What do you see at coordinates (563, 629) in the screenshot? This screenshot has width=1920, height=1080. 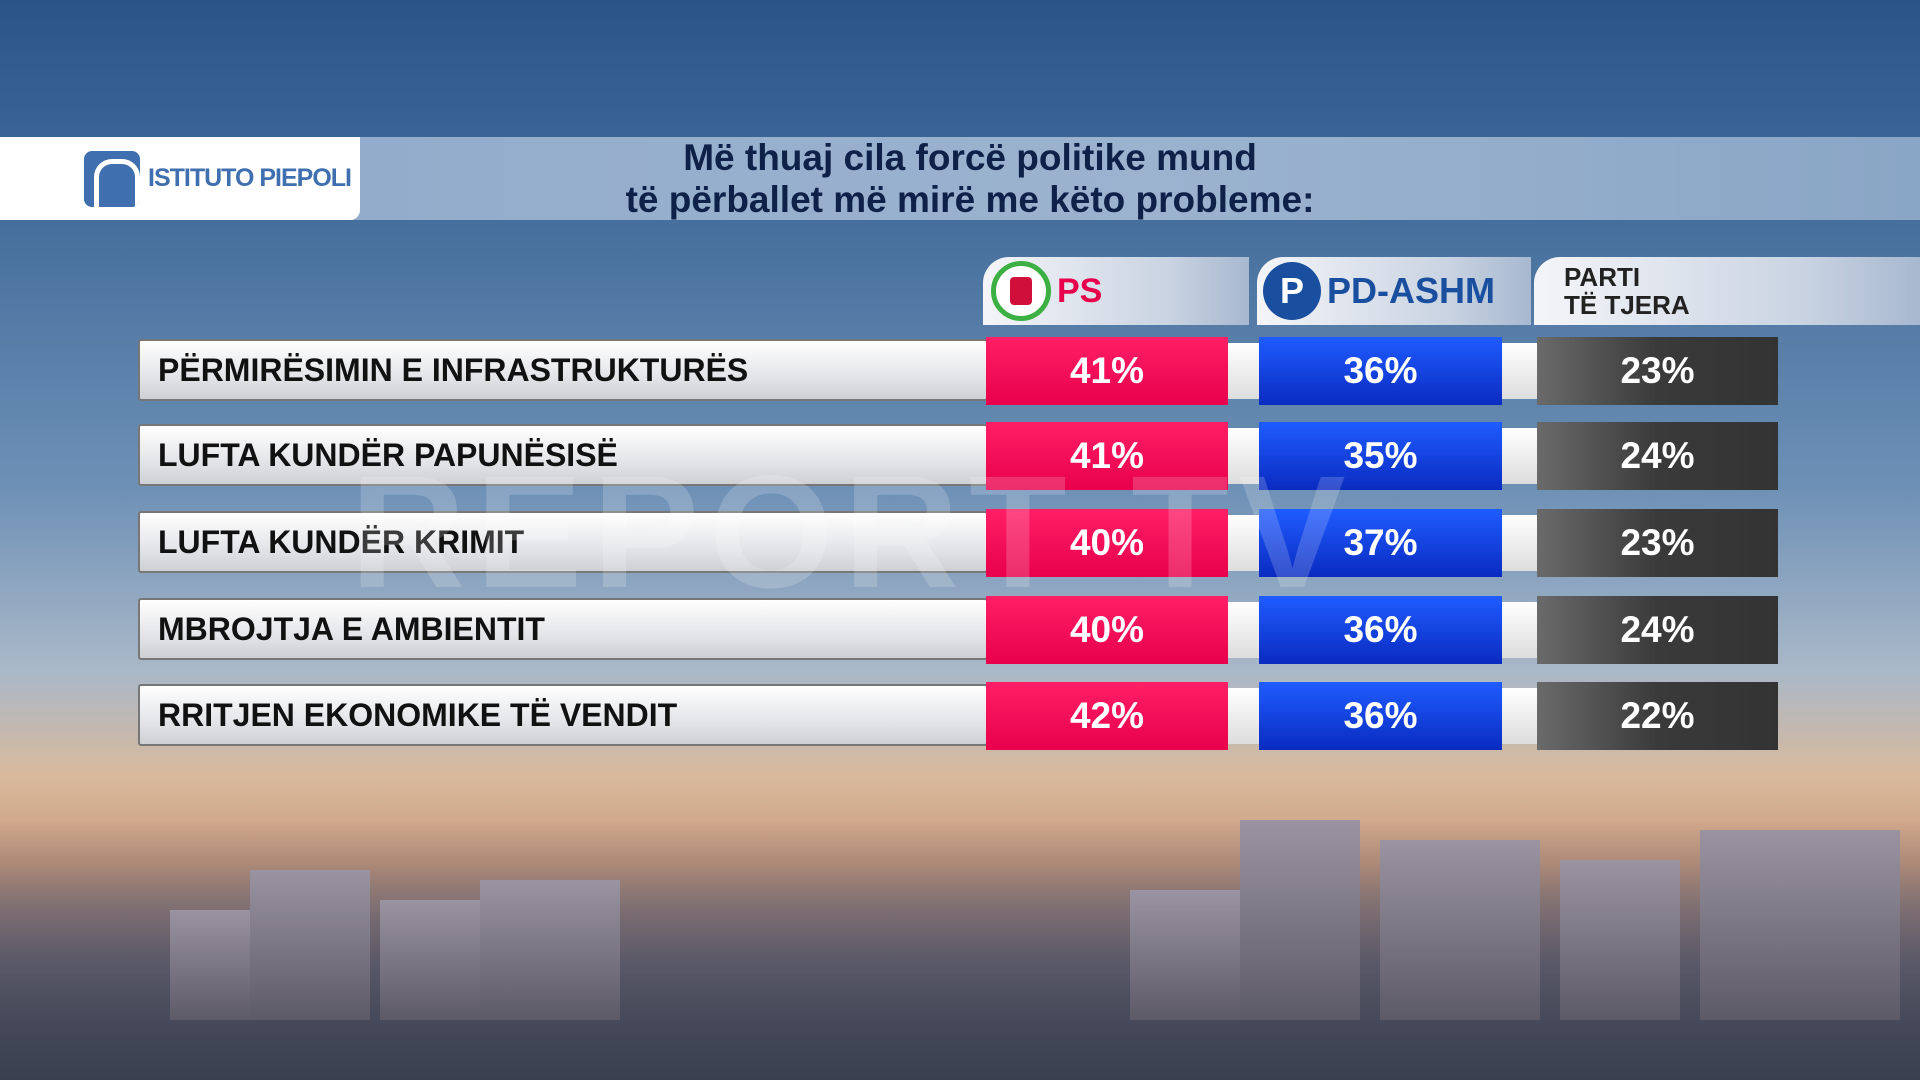 I see `issue-label: MBROJTJA E AMBIENTIT` at bounding box center [563, 629].